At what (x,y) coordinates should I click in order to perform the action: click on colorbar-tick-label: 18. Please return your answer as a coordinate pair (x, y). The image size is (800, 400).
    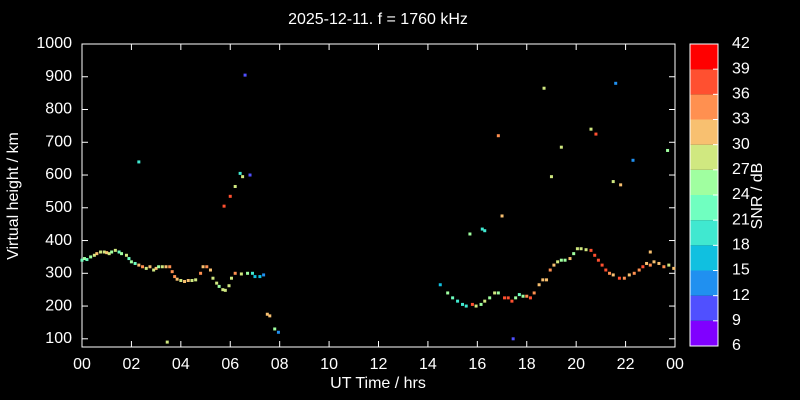
    Looking at the image, I should click on (741, 245).